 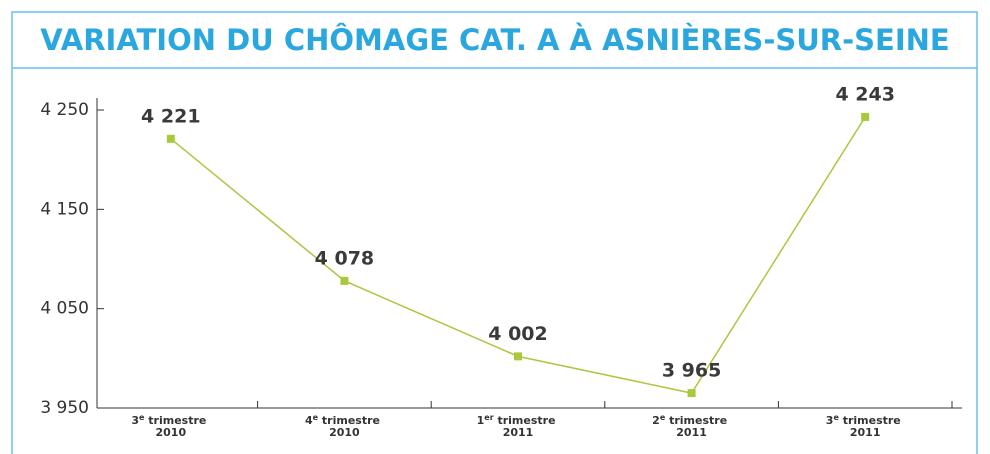 I want to click on y-tick-label: 4 250, so click(x=64, y=110).